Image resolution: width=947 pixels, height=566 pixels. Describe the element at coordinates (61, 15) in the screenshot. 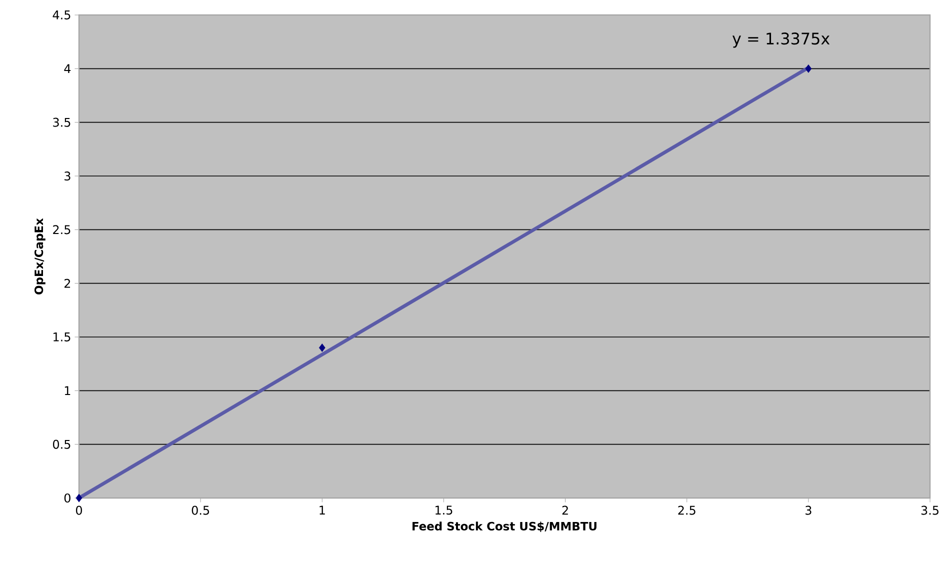

I see `y-tick-label: 4.5` at that location.